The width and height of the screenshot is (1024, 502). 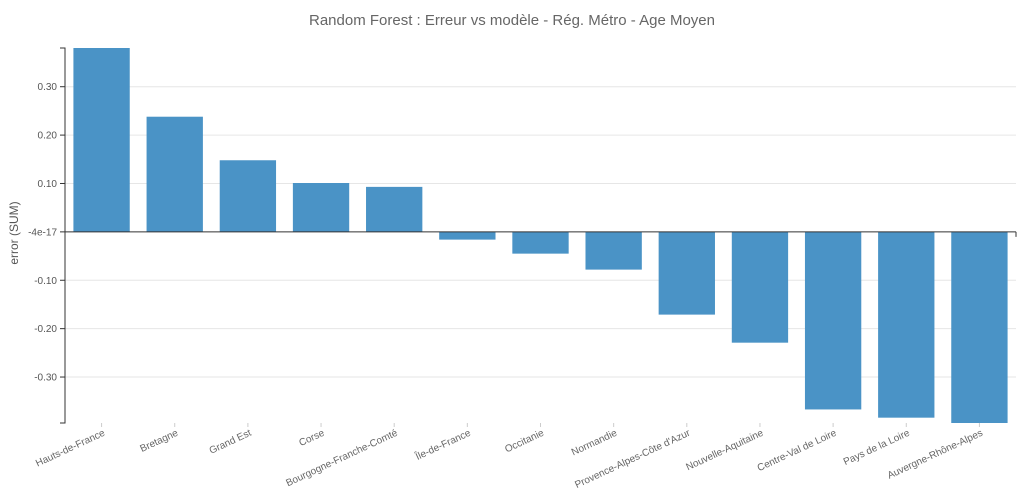 I want to click on x-tick-label: Île-de-France, so click(x=442, y=445).